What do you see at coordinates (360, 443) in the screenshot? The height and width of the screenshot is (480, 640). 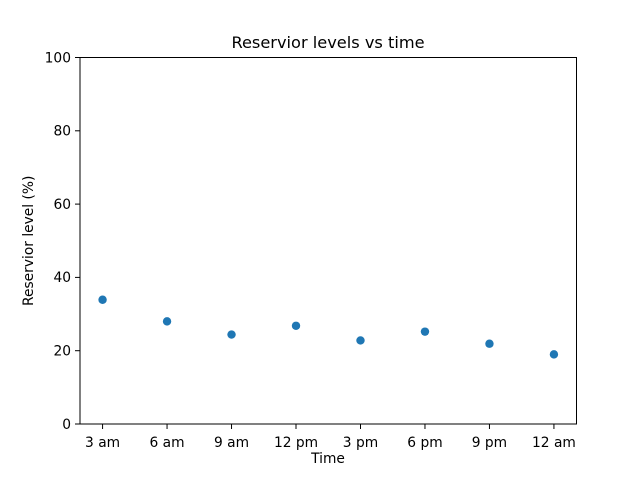 I see `x-tick-label: 3 pm` at bounding box center [360, 443].